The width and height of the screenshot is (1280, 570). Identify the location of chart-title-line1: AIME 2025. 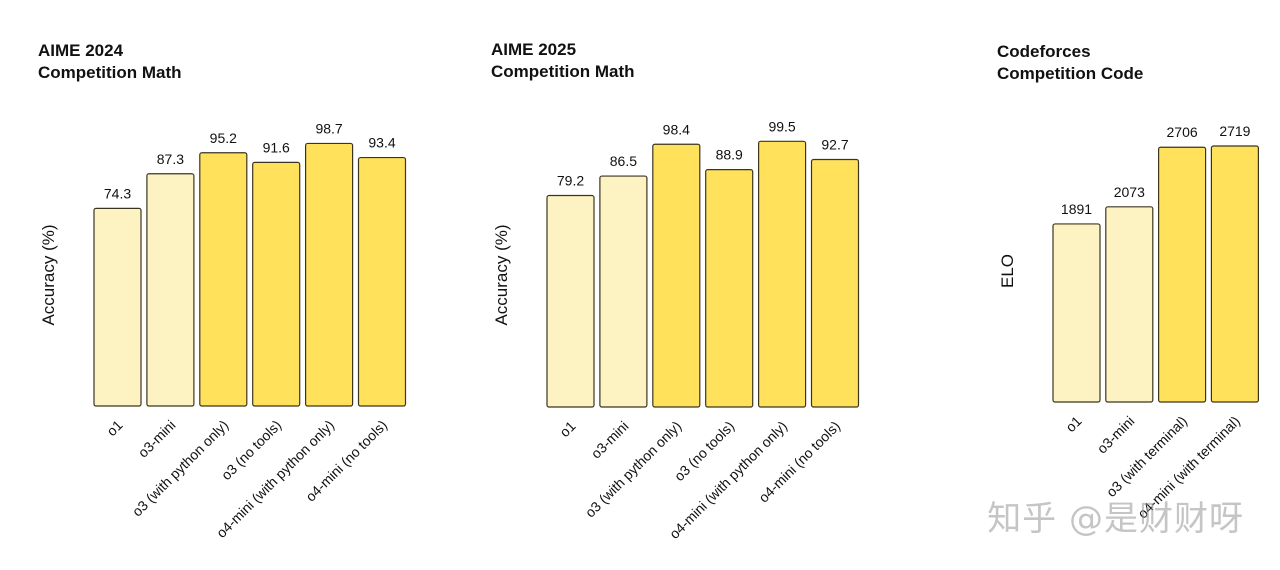
(534, 49).